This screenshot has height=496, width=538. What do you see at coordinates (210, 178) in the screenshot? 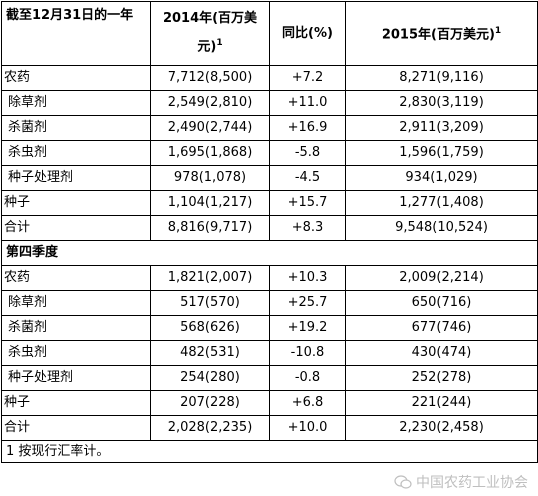
I see `value-2014: 978(1,078)` at bounding box center [210, 178].